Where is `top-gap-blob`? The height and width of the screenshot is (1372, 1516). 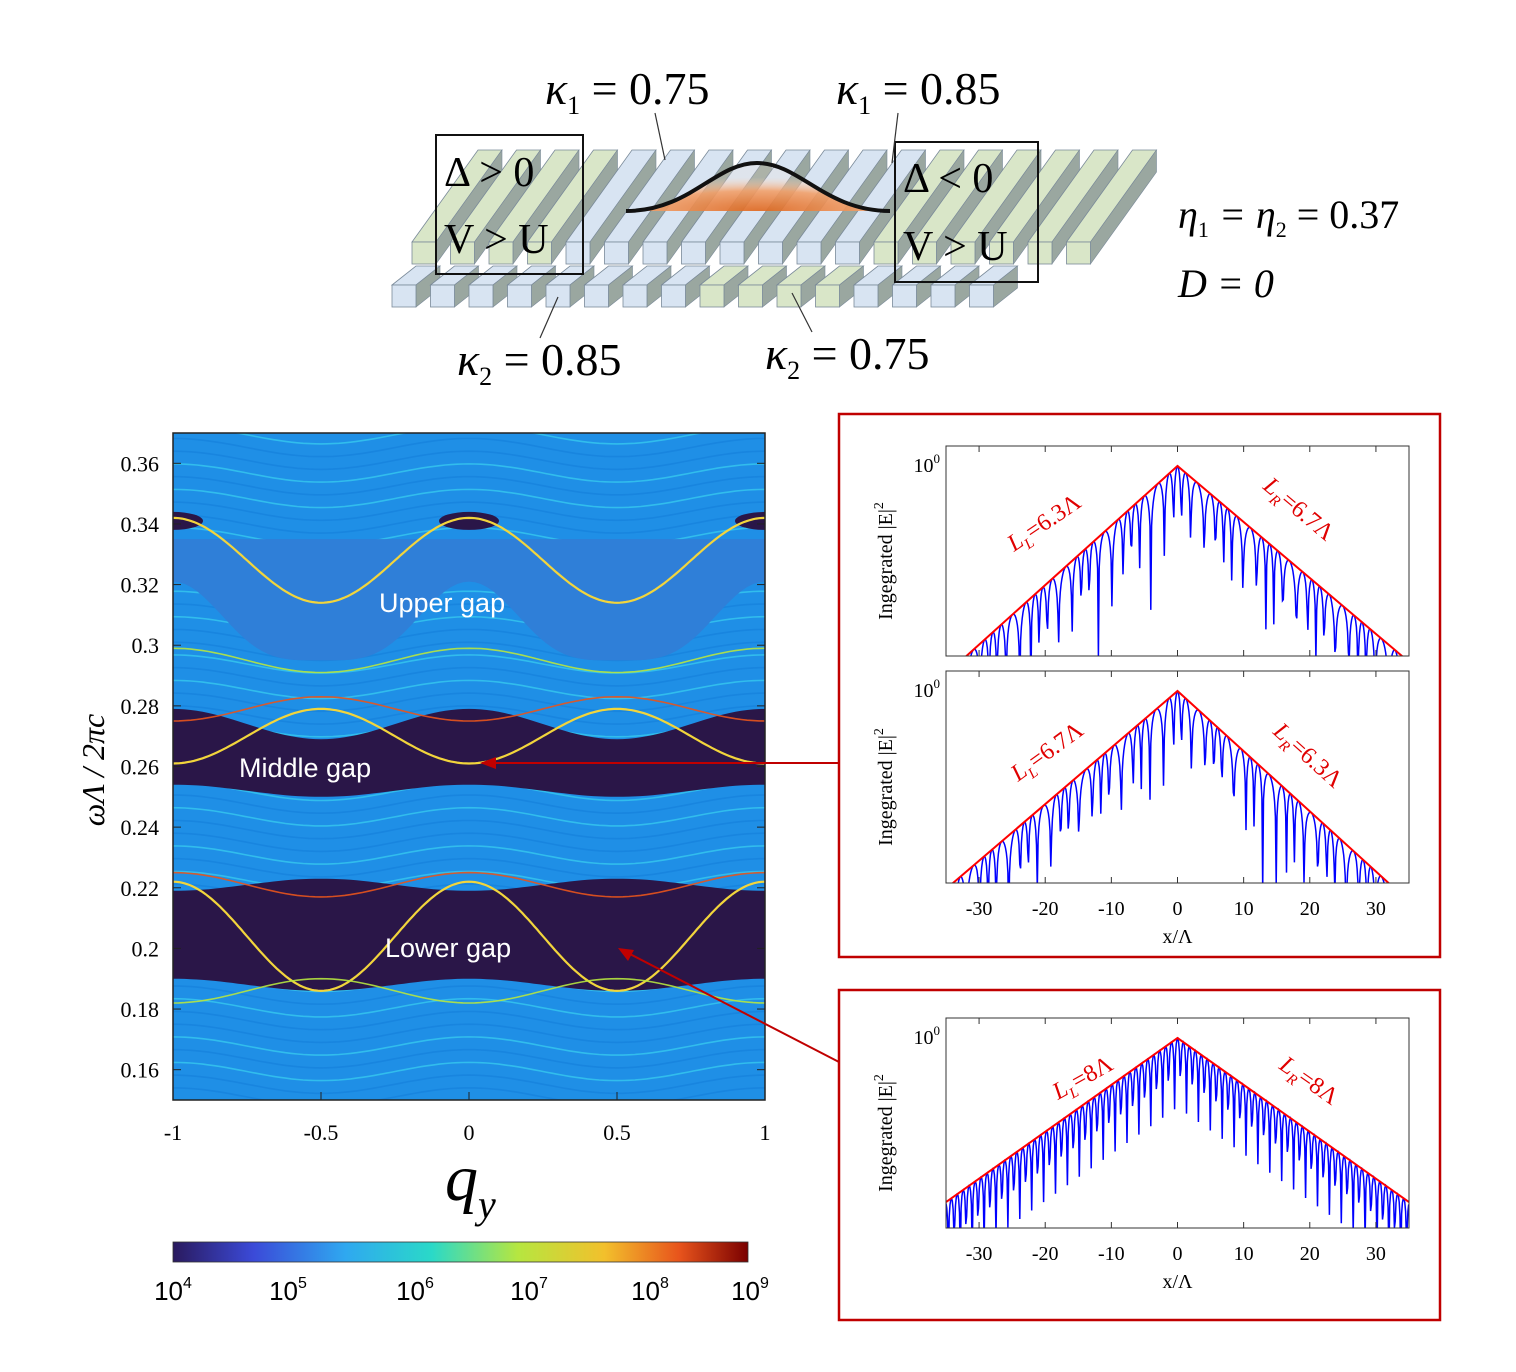 top-gap-blob is located at coordinates (469, 520).